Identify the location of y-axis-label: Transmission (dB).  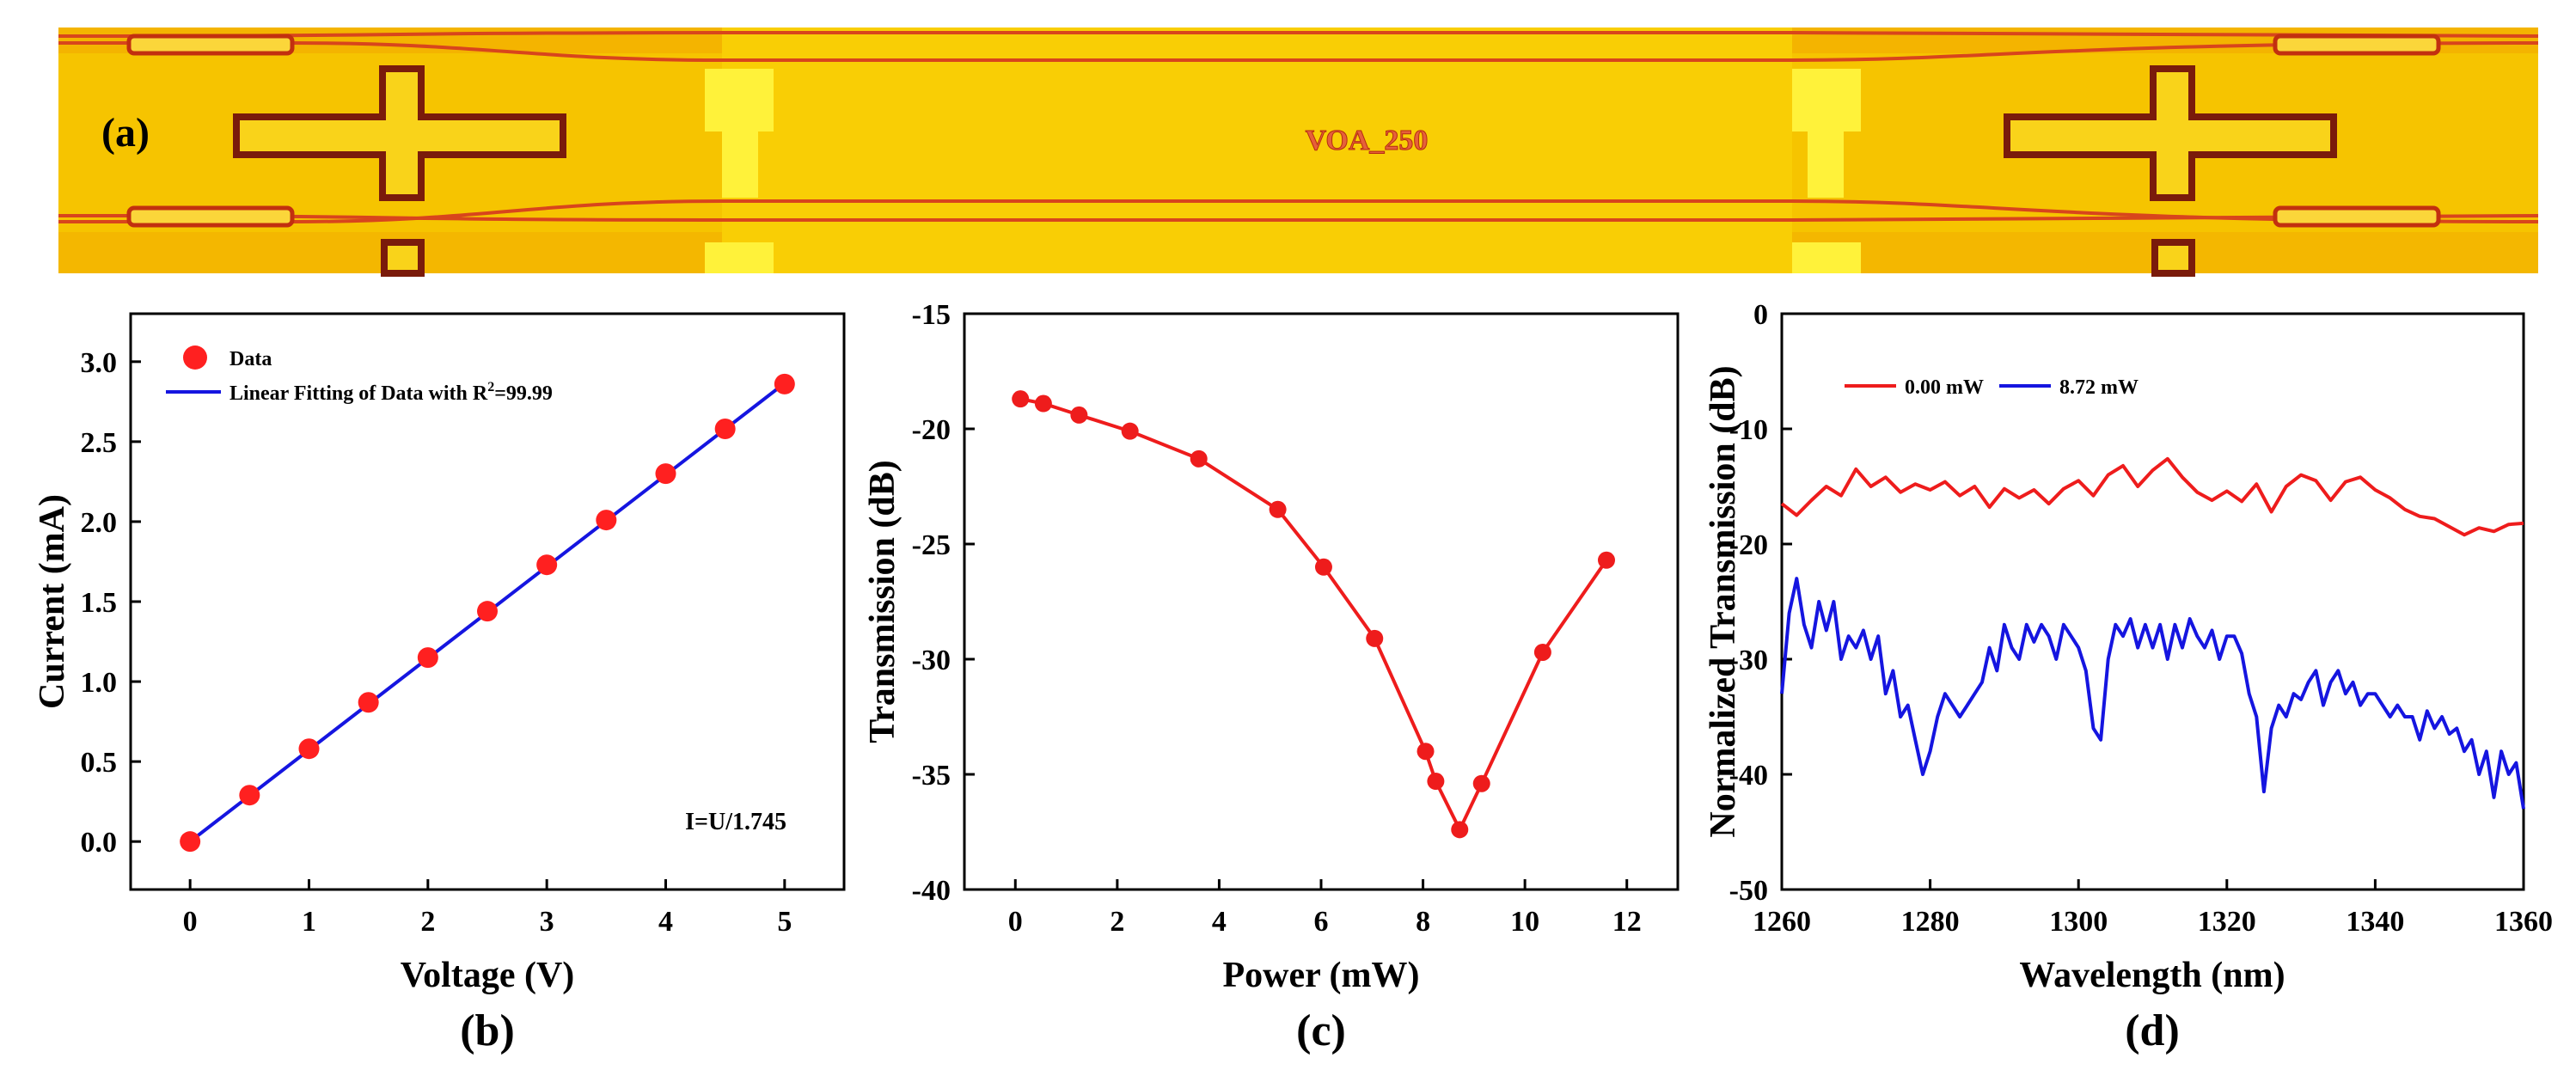
(883, 601).